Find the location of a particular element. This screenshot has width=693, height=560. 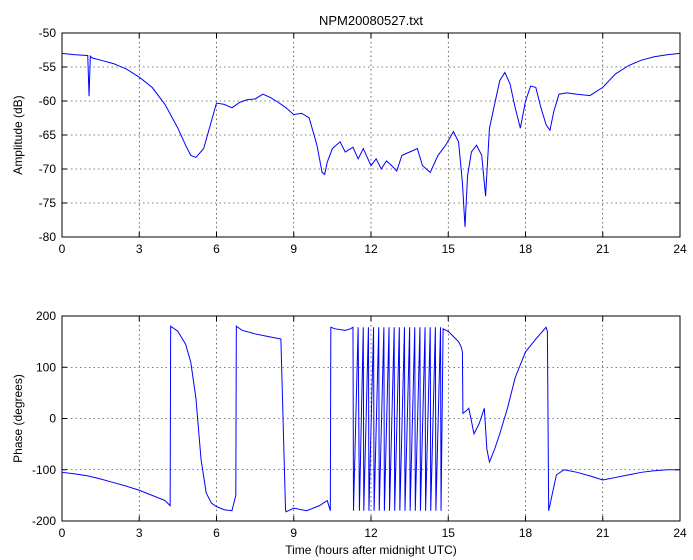

phase-x-tick-label: 0 is located at coordinates (62, 533).